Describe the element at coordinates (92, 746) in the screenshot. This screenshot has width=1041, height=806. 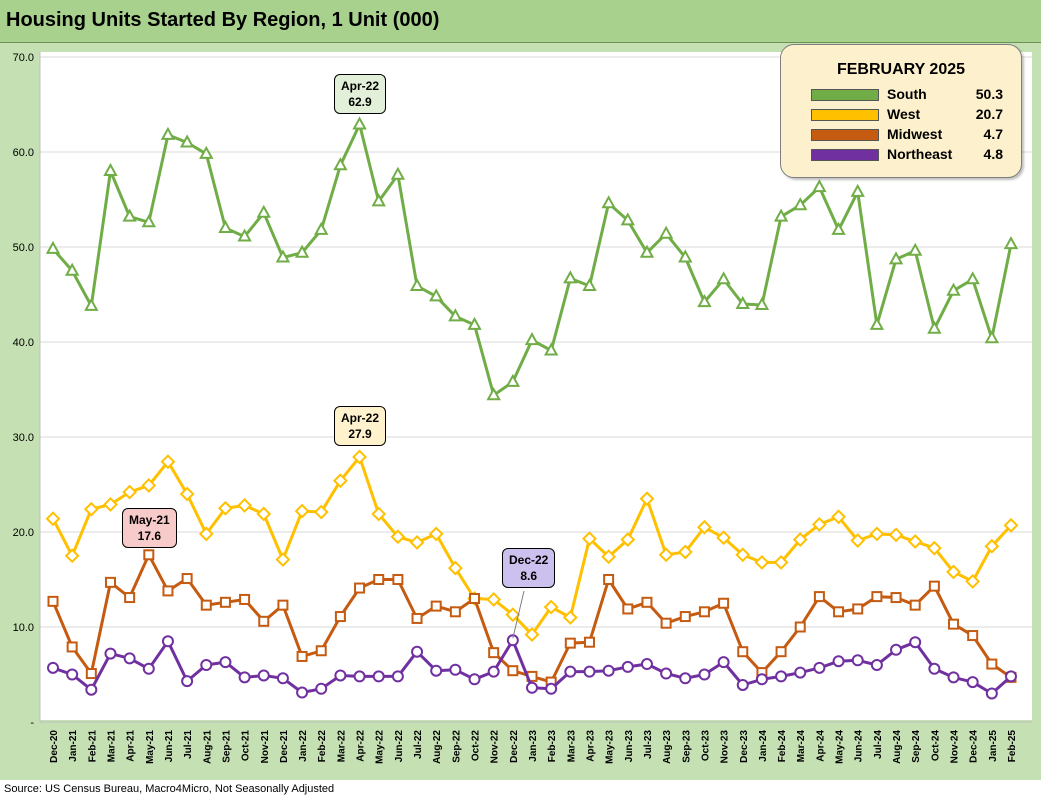
I see `x-tick-label: Feb-21` at that location.